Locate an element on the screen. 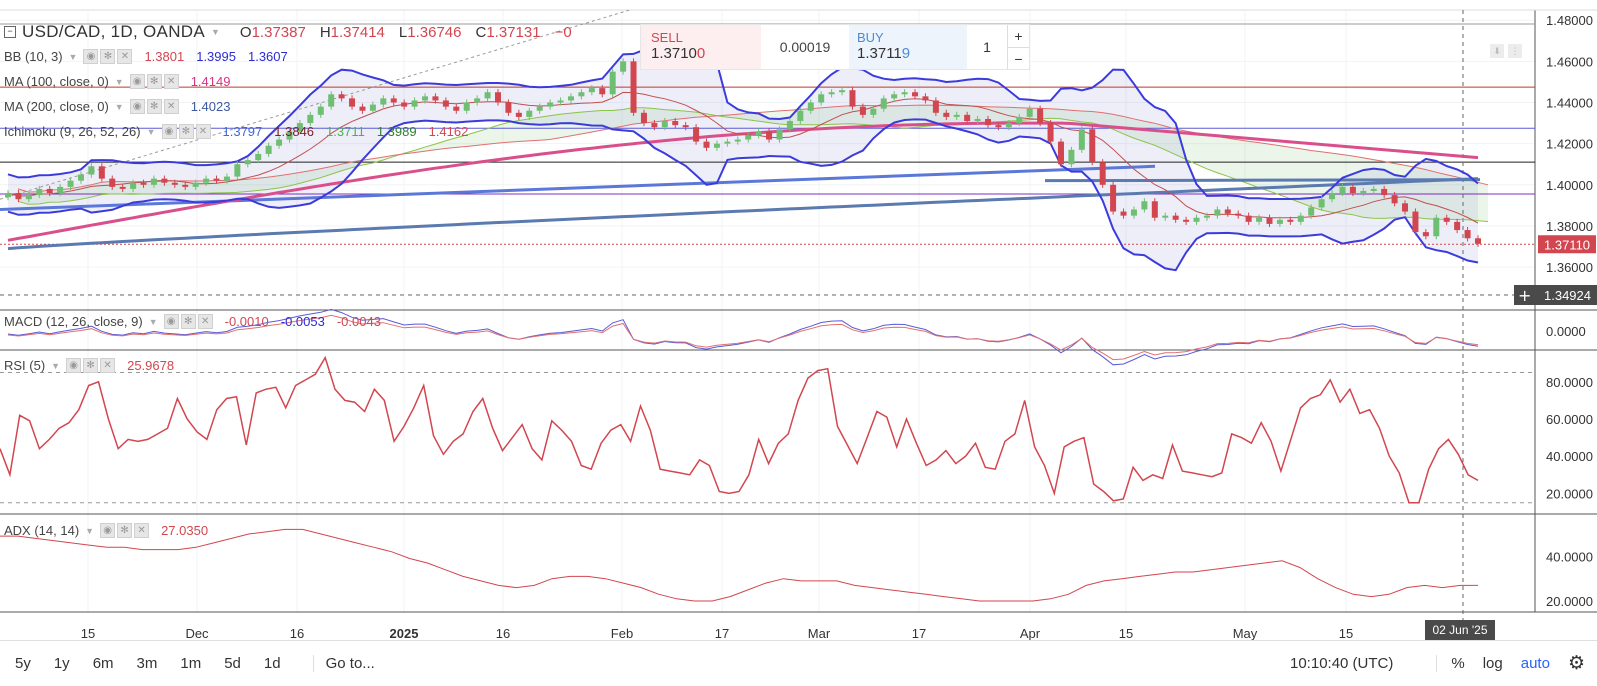 The image size is (1597, 686). ma-200-line is located at coordinates (743, 214).